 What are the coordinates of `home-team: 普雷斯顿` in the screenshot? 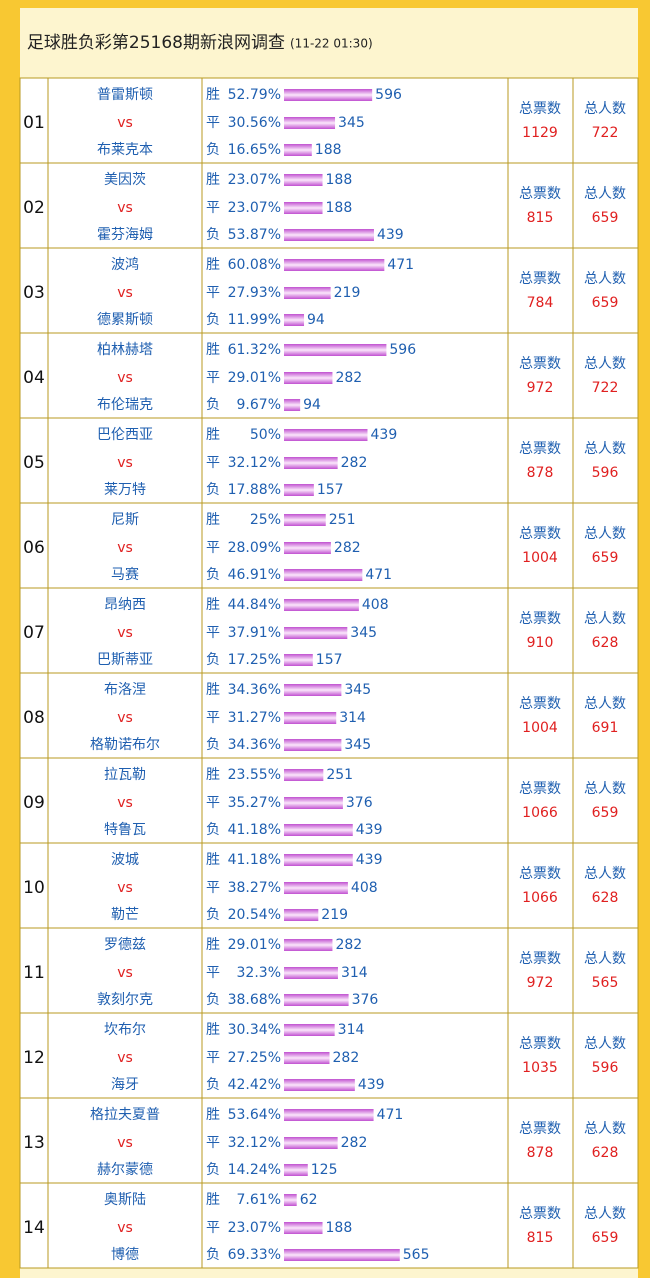 It's located at (125, 95).